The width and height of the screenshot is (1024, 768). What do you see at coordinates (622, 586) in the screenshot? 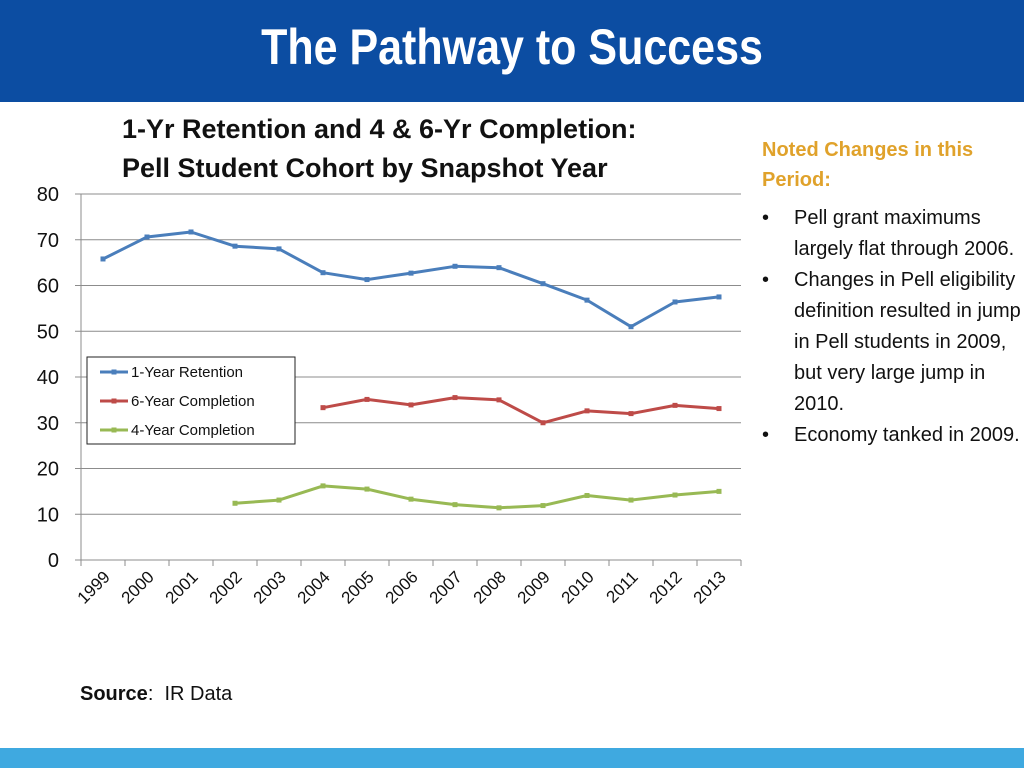
I see `x-tick-label: 2011` at bounding box center [622, 586].